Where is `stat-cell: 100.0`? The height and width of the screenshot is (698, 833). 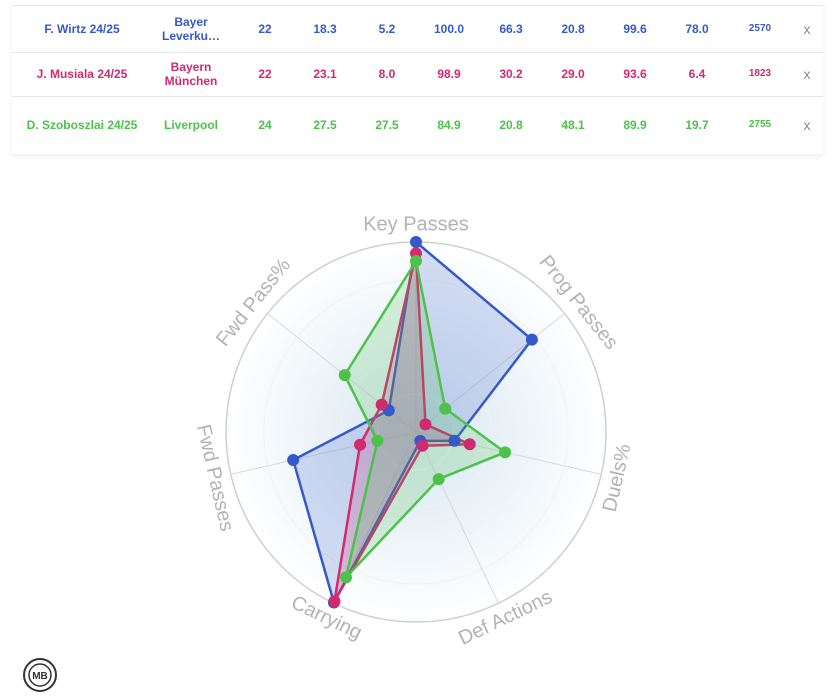
stat-cell: 100.0 is located at coordinates (449, 29).